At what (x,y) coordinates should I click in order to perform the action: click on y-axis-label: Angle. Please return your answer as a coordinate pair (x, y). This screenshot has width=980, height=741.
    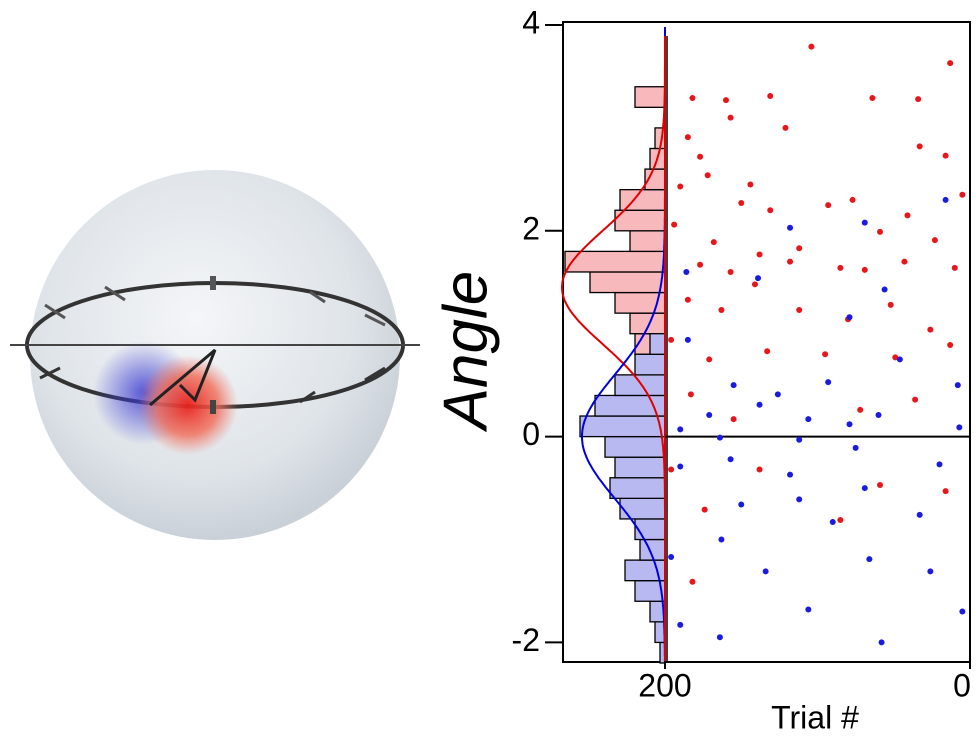
    Looking at the image, I should click on (465, 352).